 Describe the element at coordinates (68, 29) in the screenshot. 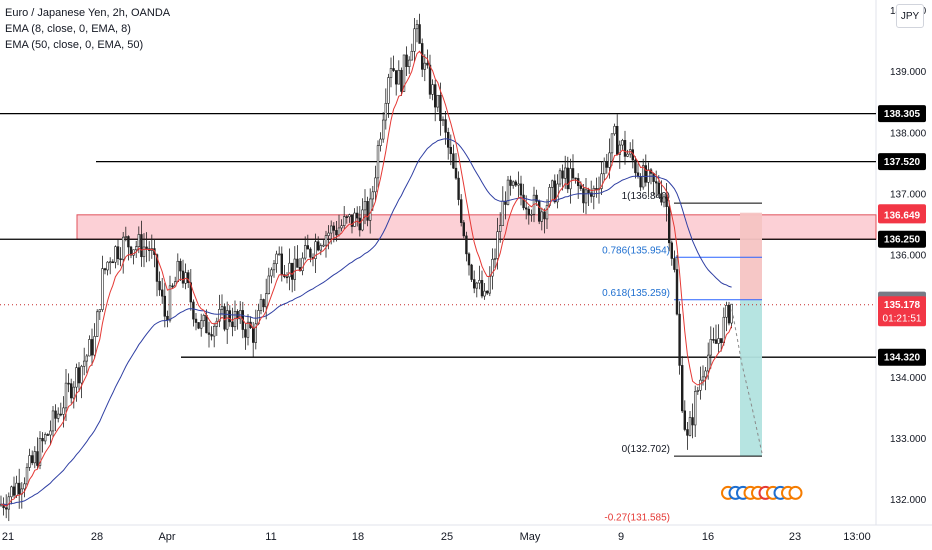

I see `legend-ema8: EMA (8, close, 0, EMA, 8)` at that location.